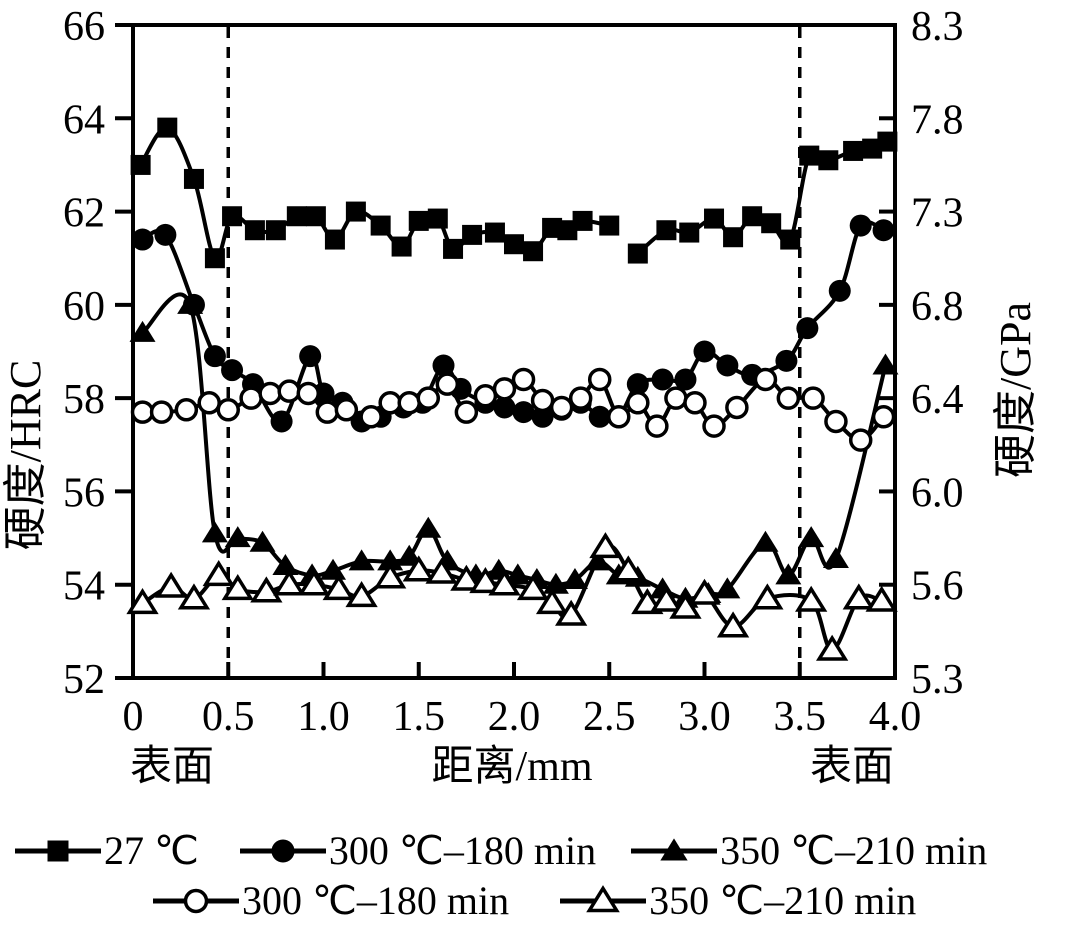 The height and width of the screenshot is (937, 1080). Describe the element at coordinates (854, 850) in the screenshot. I see `legend-label-350c-filled: 350 ℃–210 min` at that location.